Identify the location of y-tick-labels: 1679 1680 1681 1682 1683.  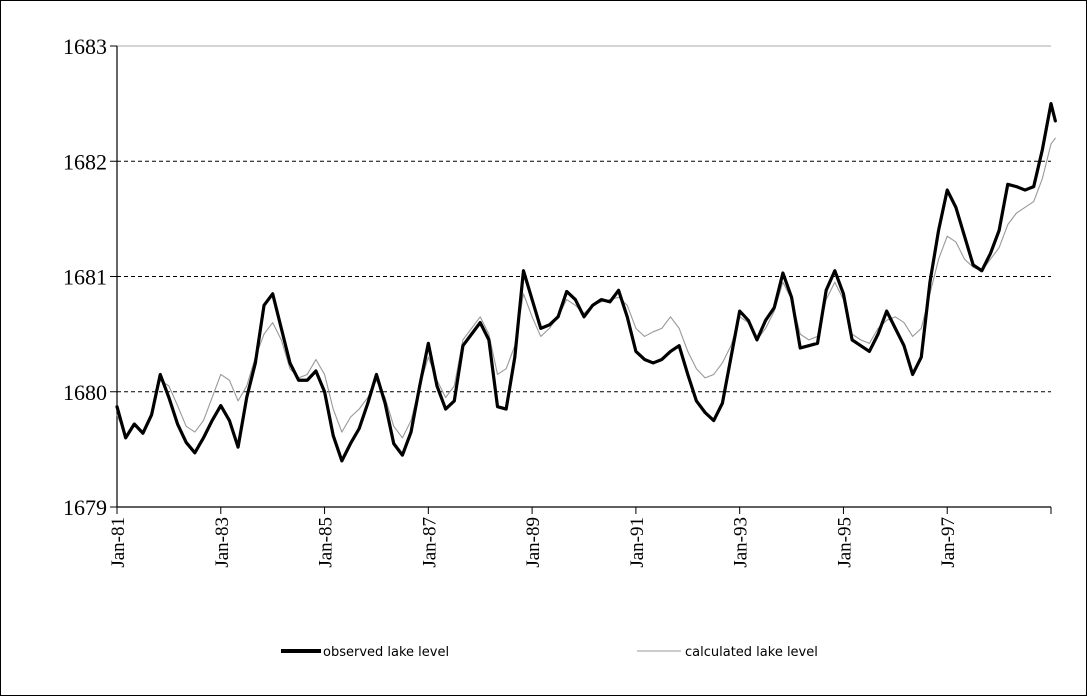
(85, 277).